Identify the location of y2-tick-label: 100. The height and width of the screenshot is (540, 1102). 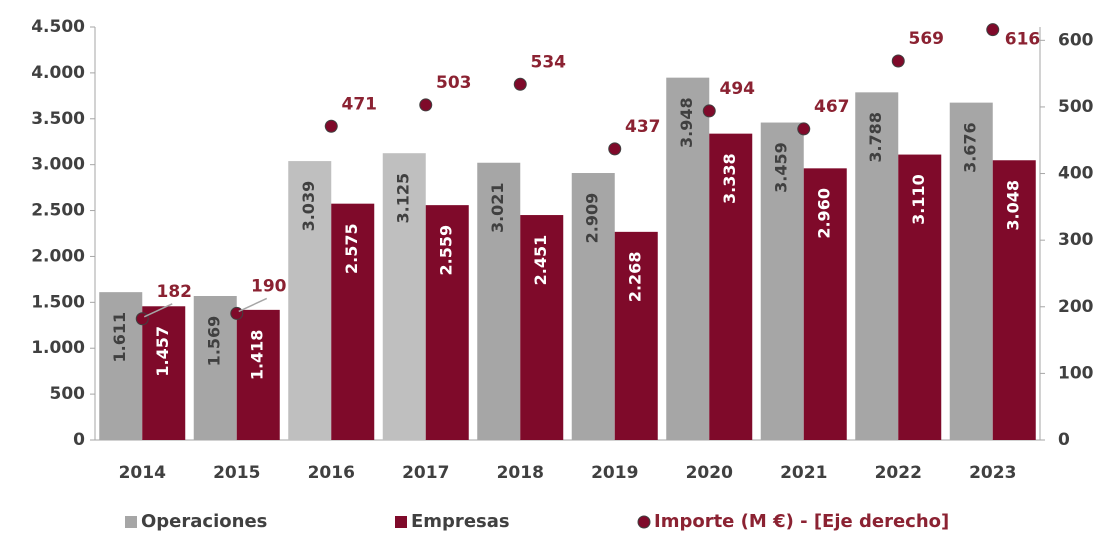
(1076, 373).